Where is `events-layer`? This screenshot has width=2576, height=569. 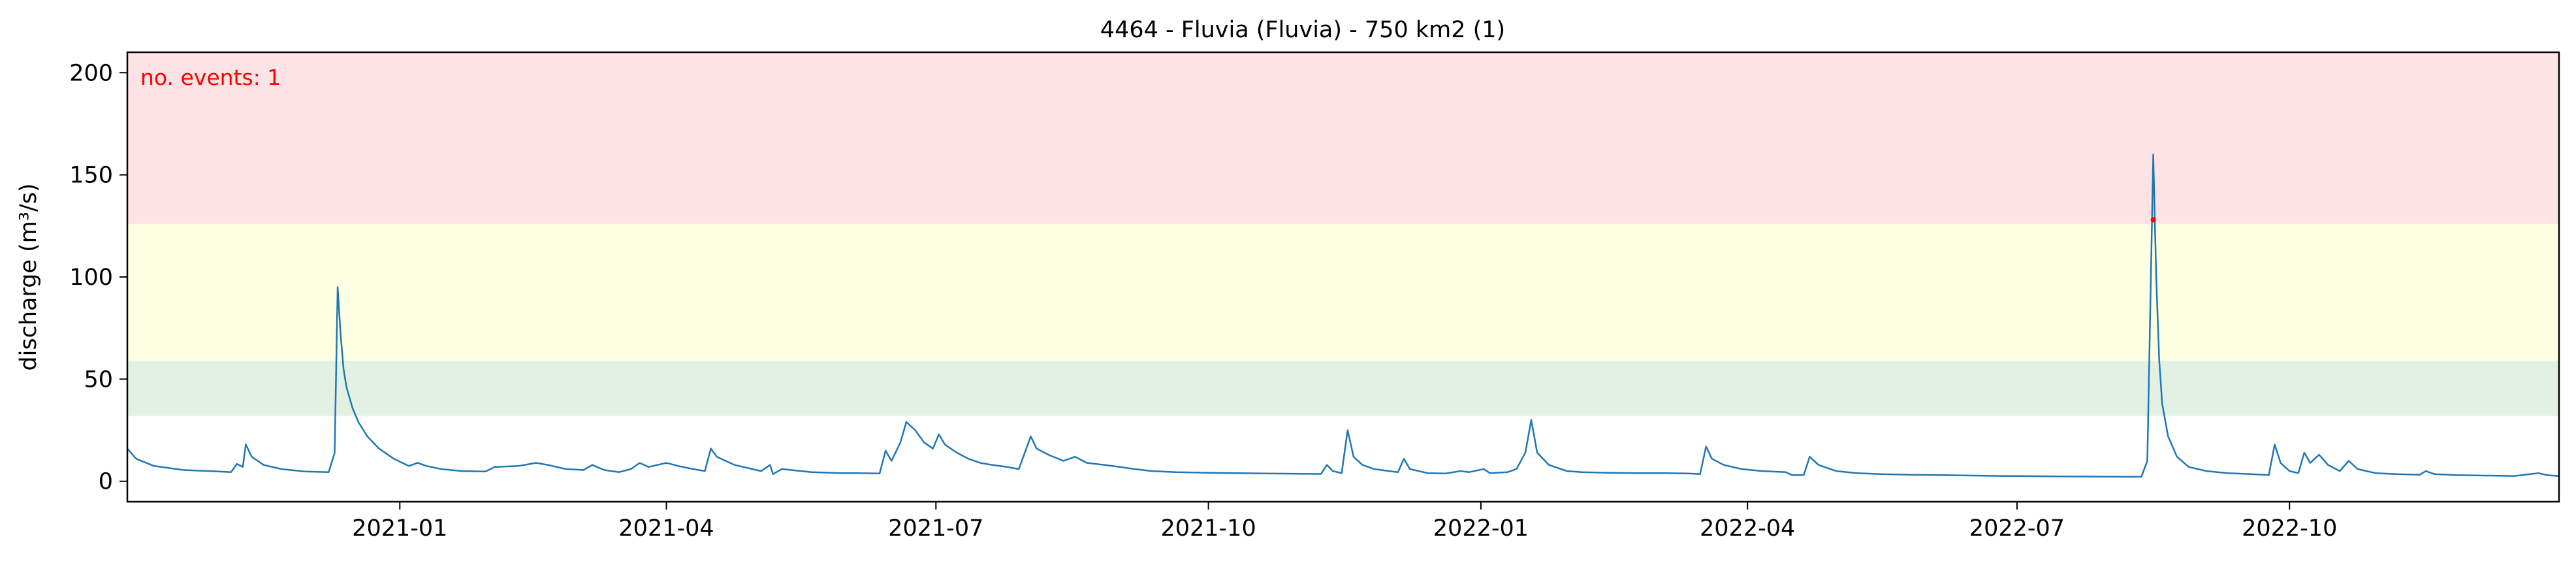 events-layer is located at coordinates (2153, 220).